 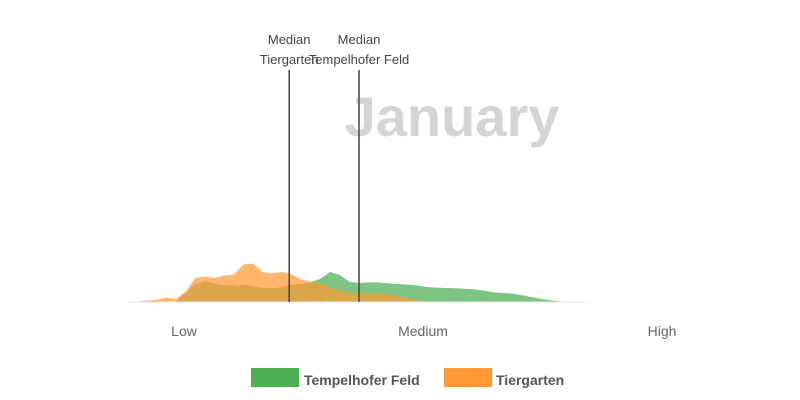 I want to click on legend-item-tempelhofer-feld: Tempelhofer Feld, so click(x=335, y=378).